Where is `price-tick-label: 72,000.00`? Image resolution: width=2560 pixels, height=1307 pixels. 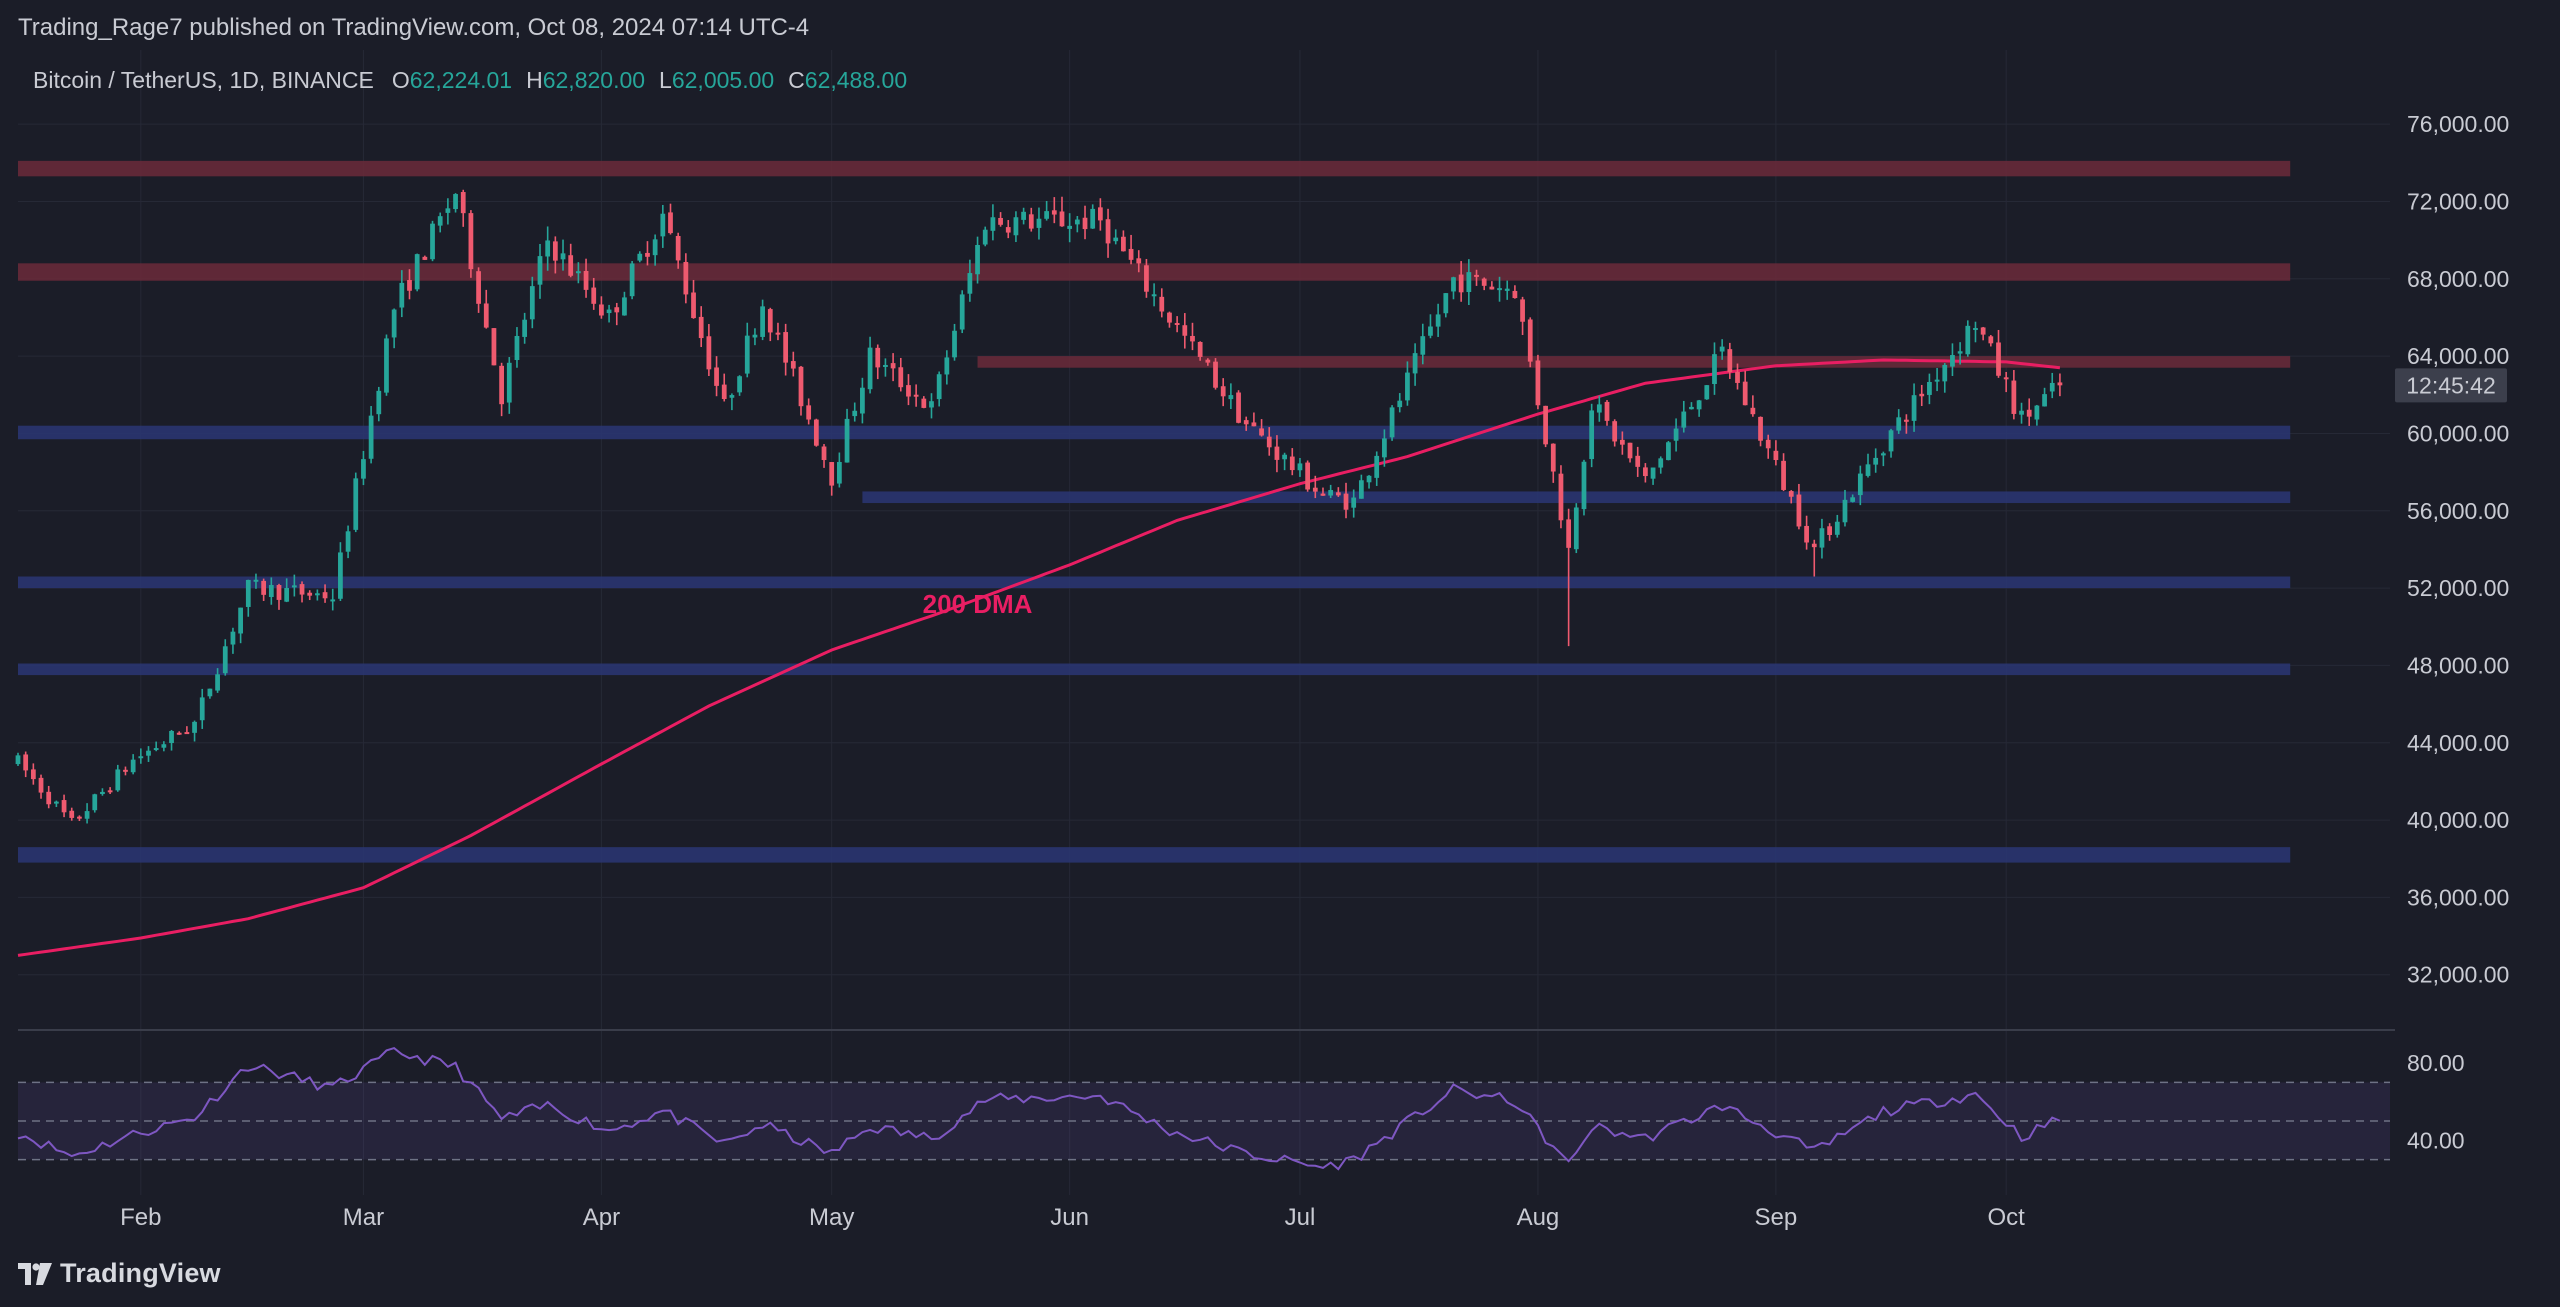
price-tick-label: 72,000.00 is located at coordinates (2458, 201).